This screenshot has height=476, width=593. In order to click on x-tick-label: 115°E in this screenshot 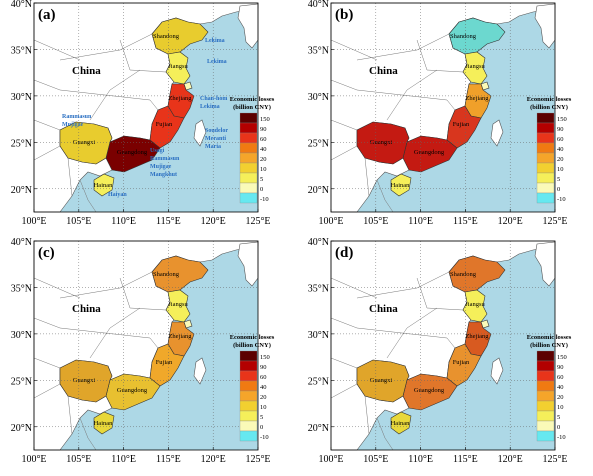, I will do `click(168, 221)`.